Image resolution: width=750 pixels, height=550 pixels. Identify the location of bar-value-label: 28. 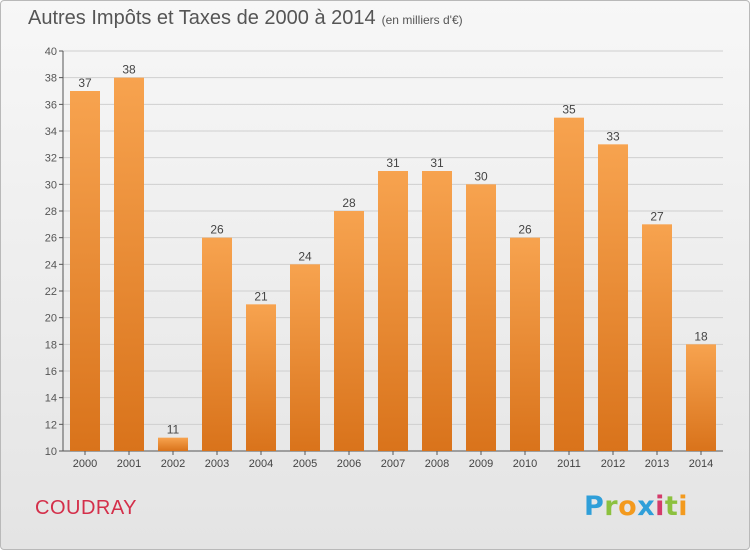
(349, 203).